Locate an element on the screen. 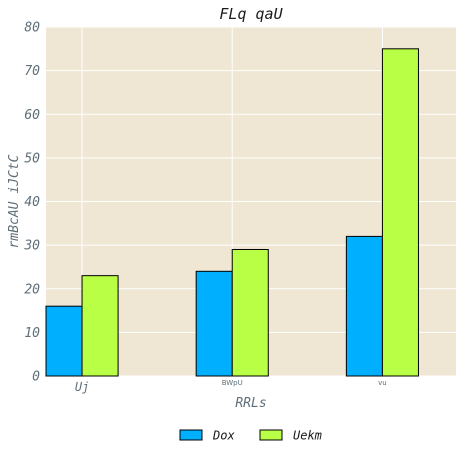 The height and width of the screenshot is (464, 464). x-axis-ticks: Uj BWpU vu is located at coordinates (231, 386).